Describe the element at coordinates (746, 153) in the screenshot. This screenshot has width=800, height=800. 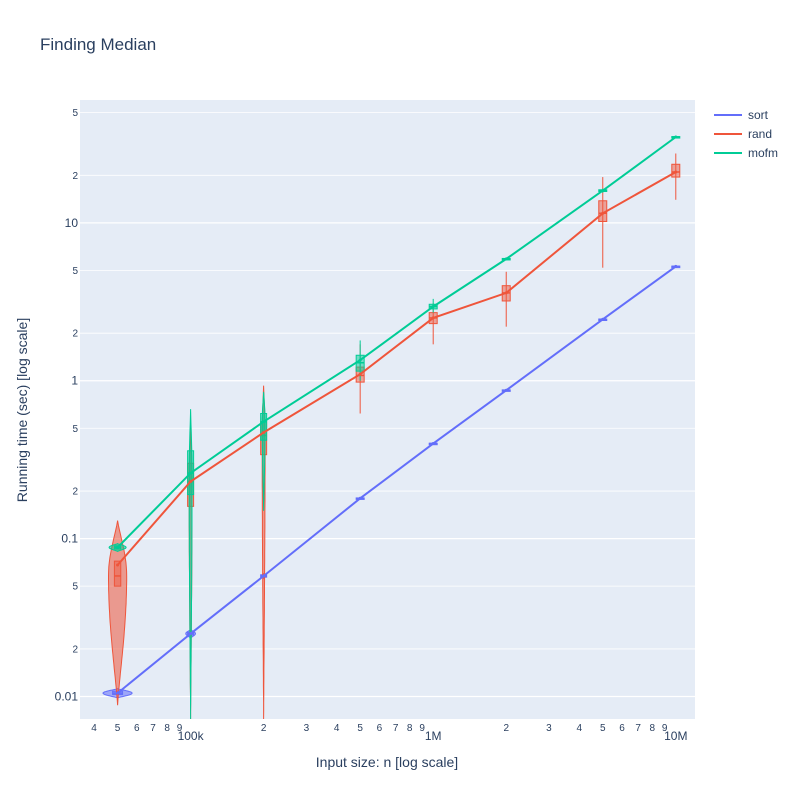
I see `legend-item-mofm: mofm` at that location.